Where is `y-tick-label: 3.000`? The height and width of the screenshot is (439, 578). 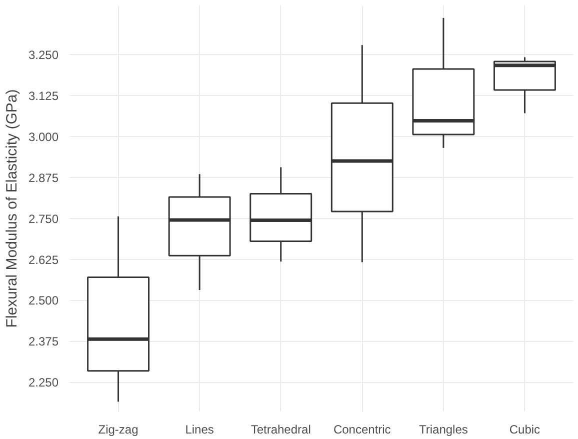
y-tick-label: 3.000 is located at coordinates (43, 137).